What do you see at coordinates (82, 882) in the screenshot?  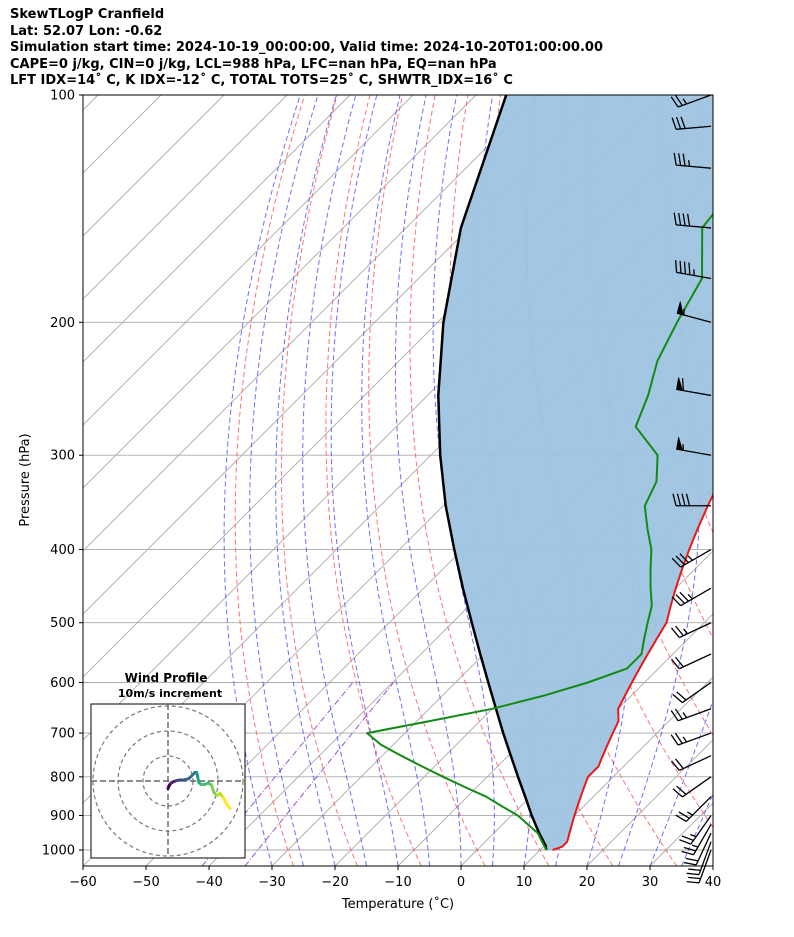 I see `x-tick-label: −60` at bounding box center [82, 882].